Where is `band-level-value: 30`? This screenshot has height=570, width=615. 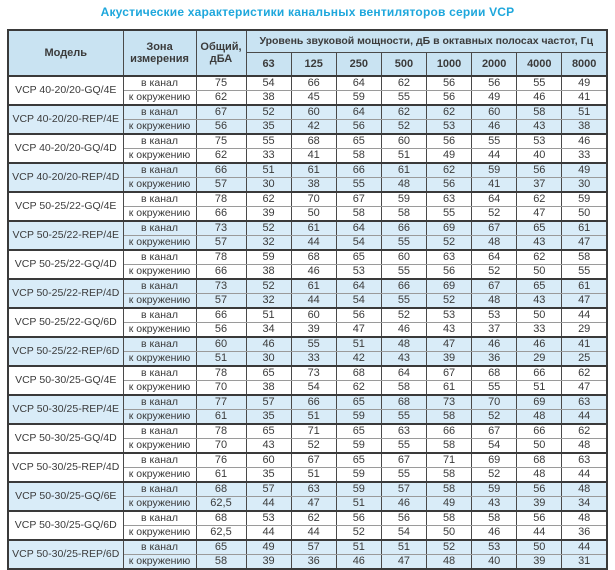 band-level-value: 30 is located at coordinates (268, 185).